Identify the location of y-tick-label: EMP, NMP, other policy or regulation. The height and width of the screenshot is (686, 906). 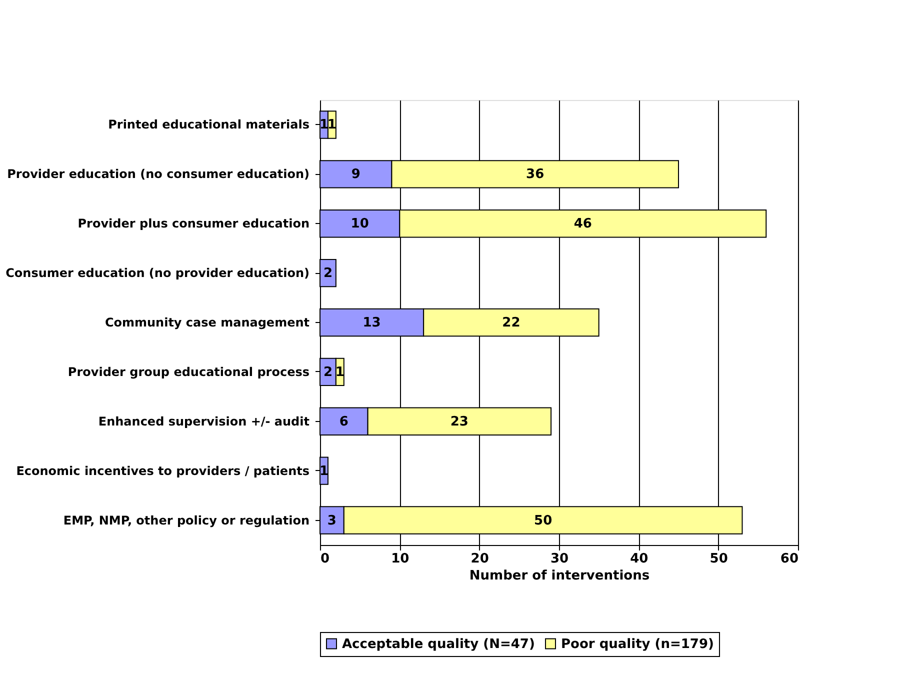
(186, 520).